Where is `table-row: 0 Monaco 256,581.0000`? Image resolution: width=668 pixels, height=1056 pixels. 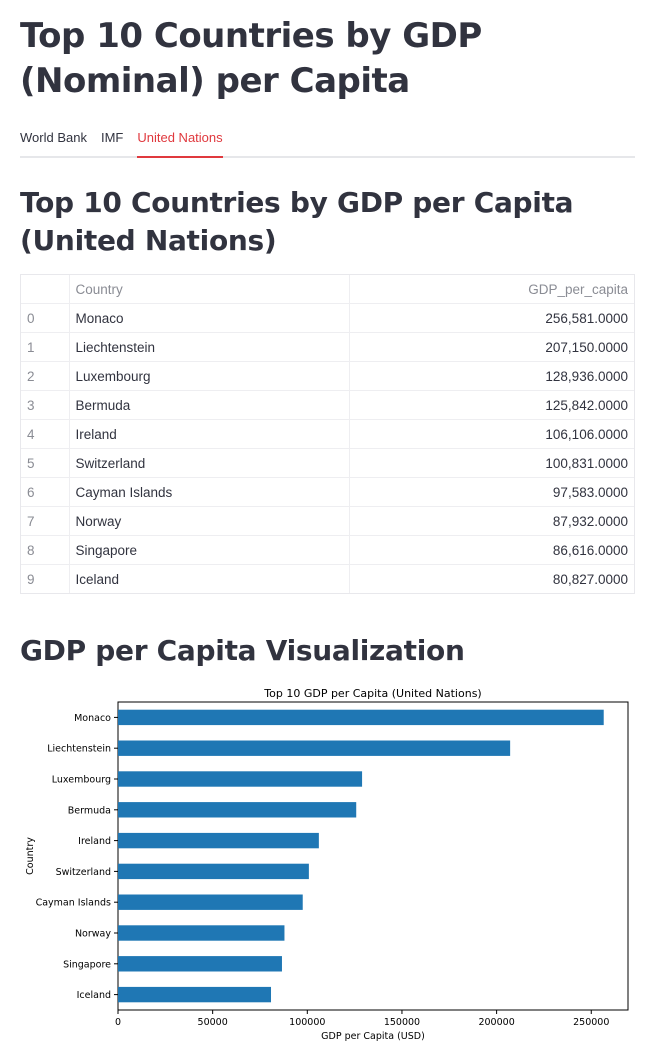
table-row: 0 Monaco 256,581.0000 is located at coordinates (327, 318).